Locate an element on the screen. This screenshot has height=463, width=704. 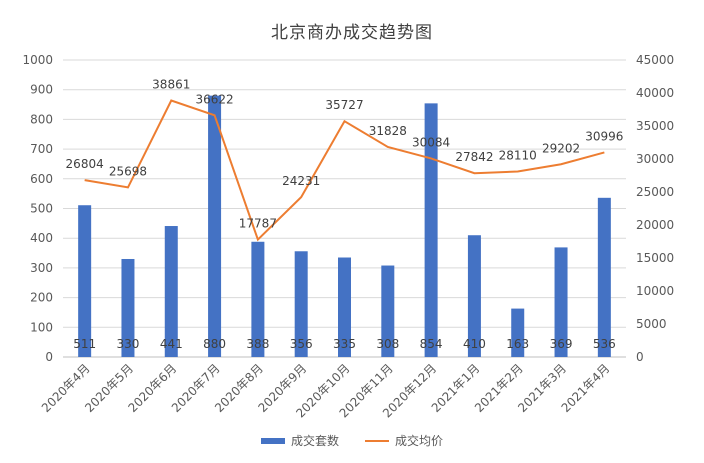
y-right-tick-label: 5000 is located at coordinates (651, 324).